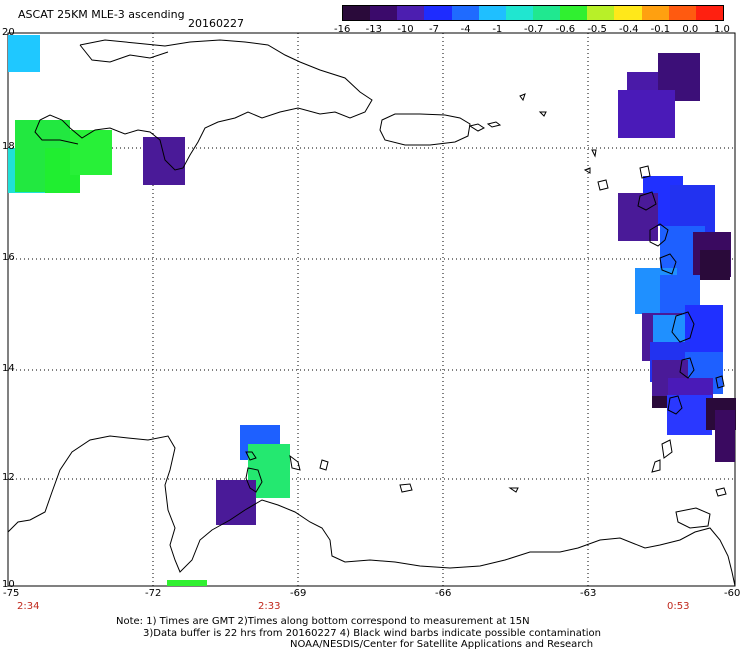  Describe the element at coordinates (11, 593) in the screenshot. I see `lon-label: -75` at that location.